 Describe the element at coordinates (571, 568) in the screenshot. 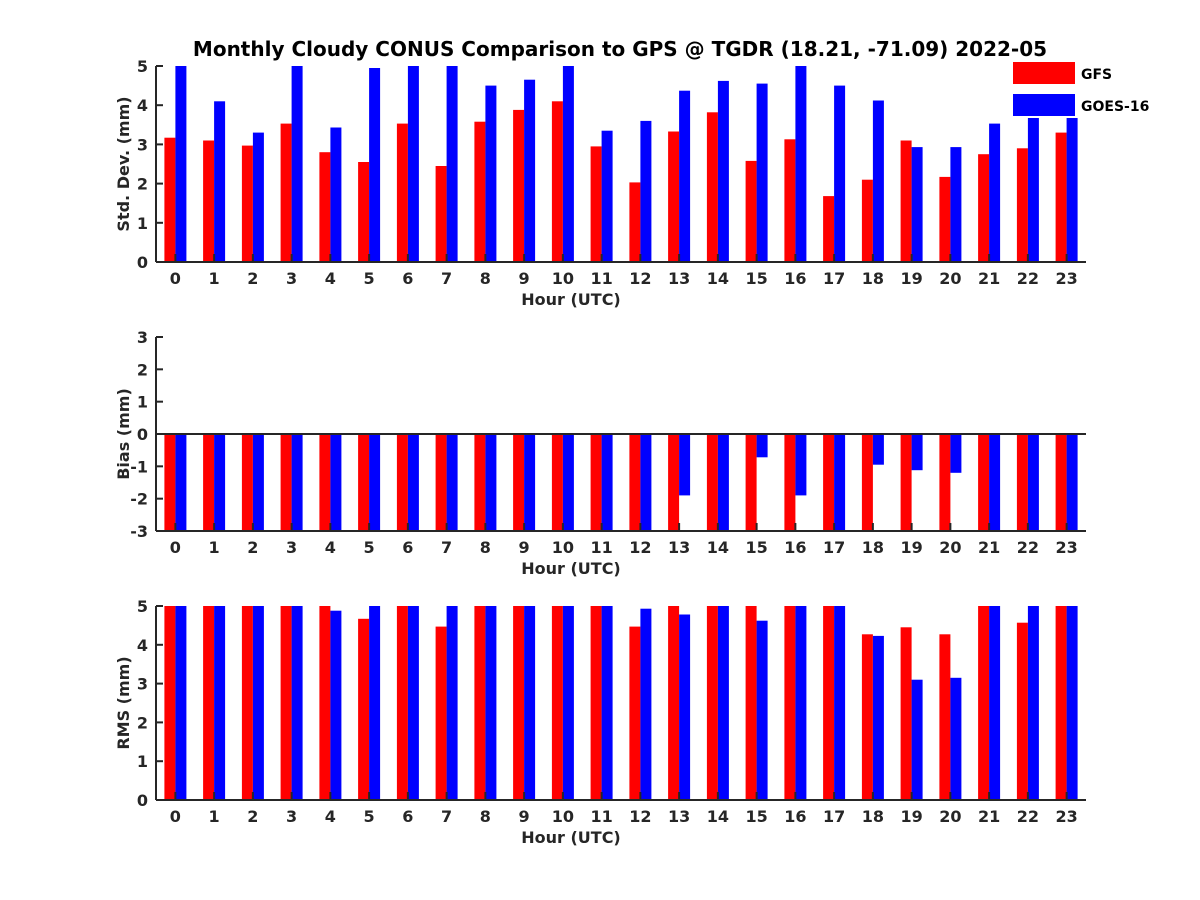

I see `bias-x-axis-label: Hour (UTC)` at that location.